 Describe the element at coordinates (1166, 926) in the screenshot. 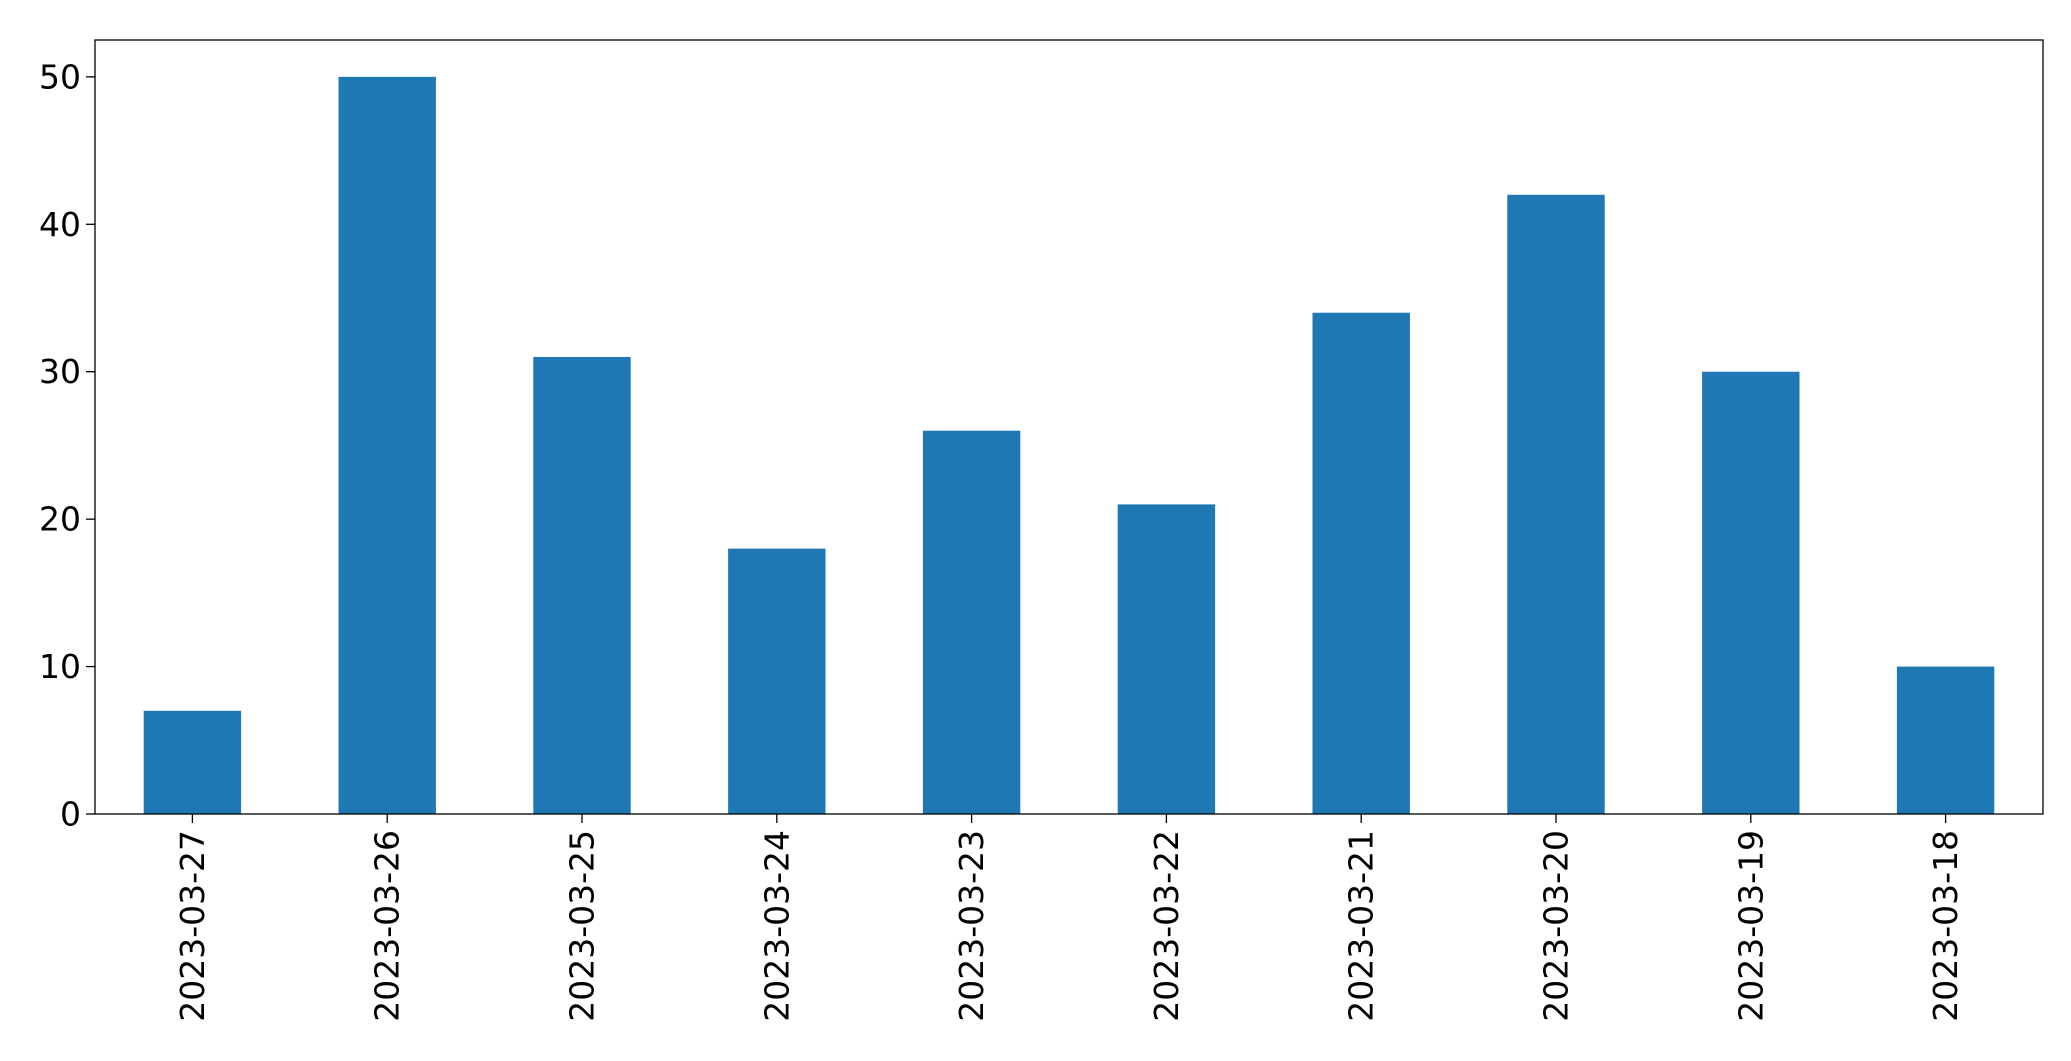

I see `x-tick-label: 2023-03-22` at that location.